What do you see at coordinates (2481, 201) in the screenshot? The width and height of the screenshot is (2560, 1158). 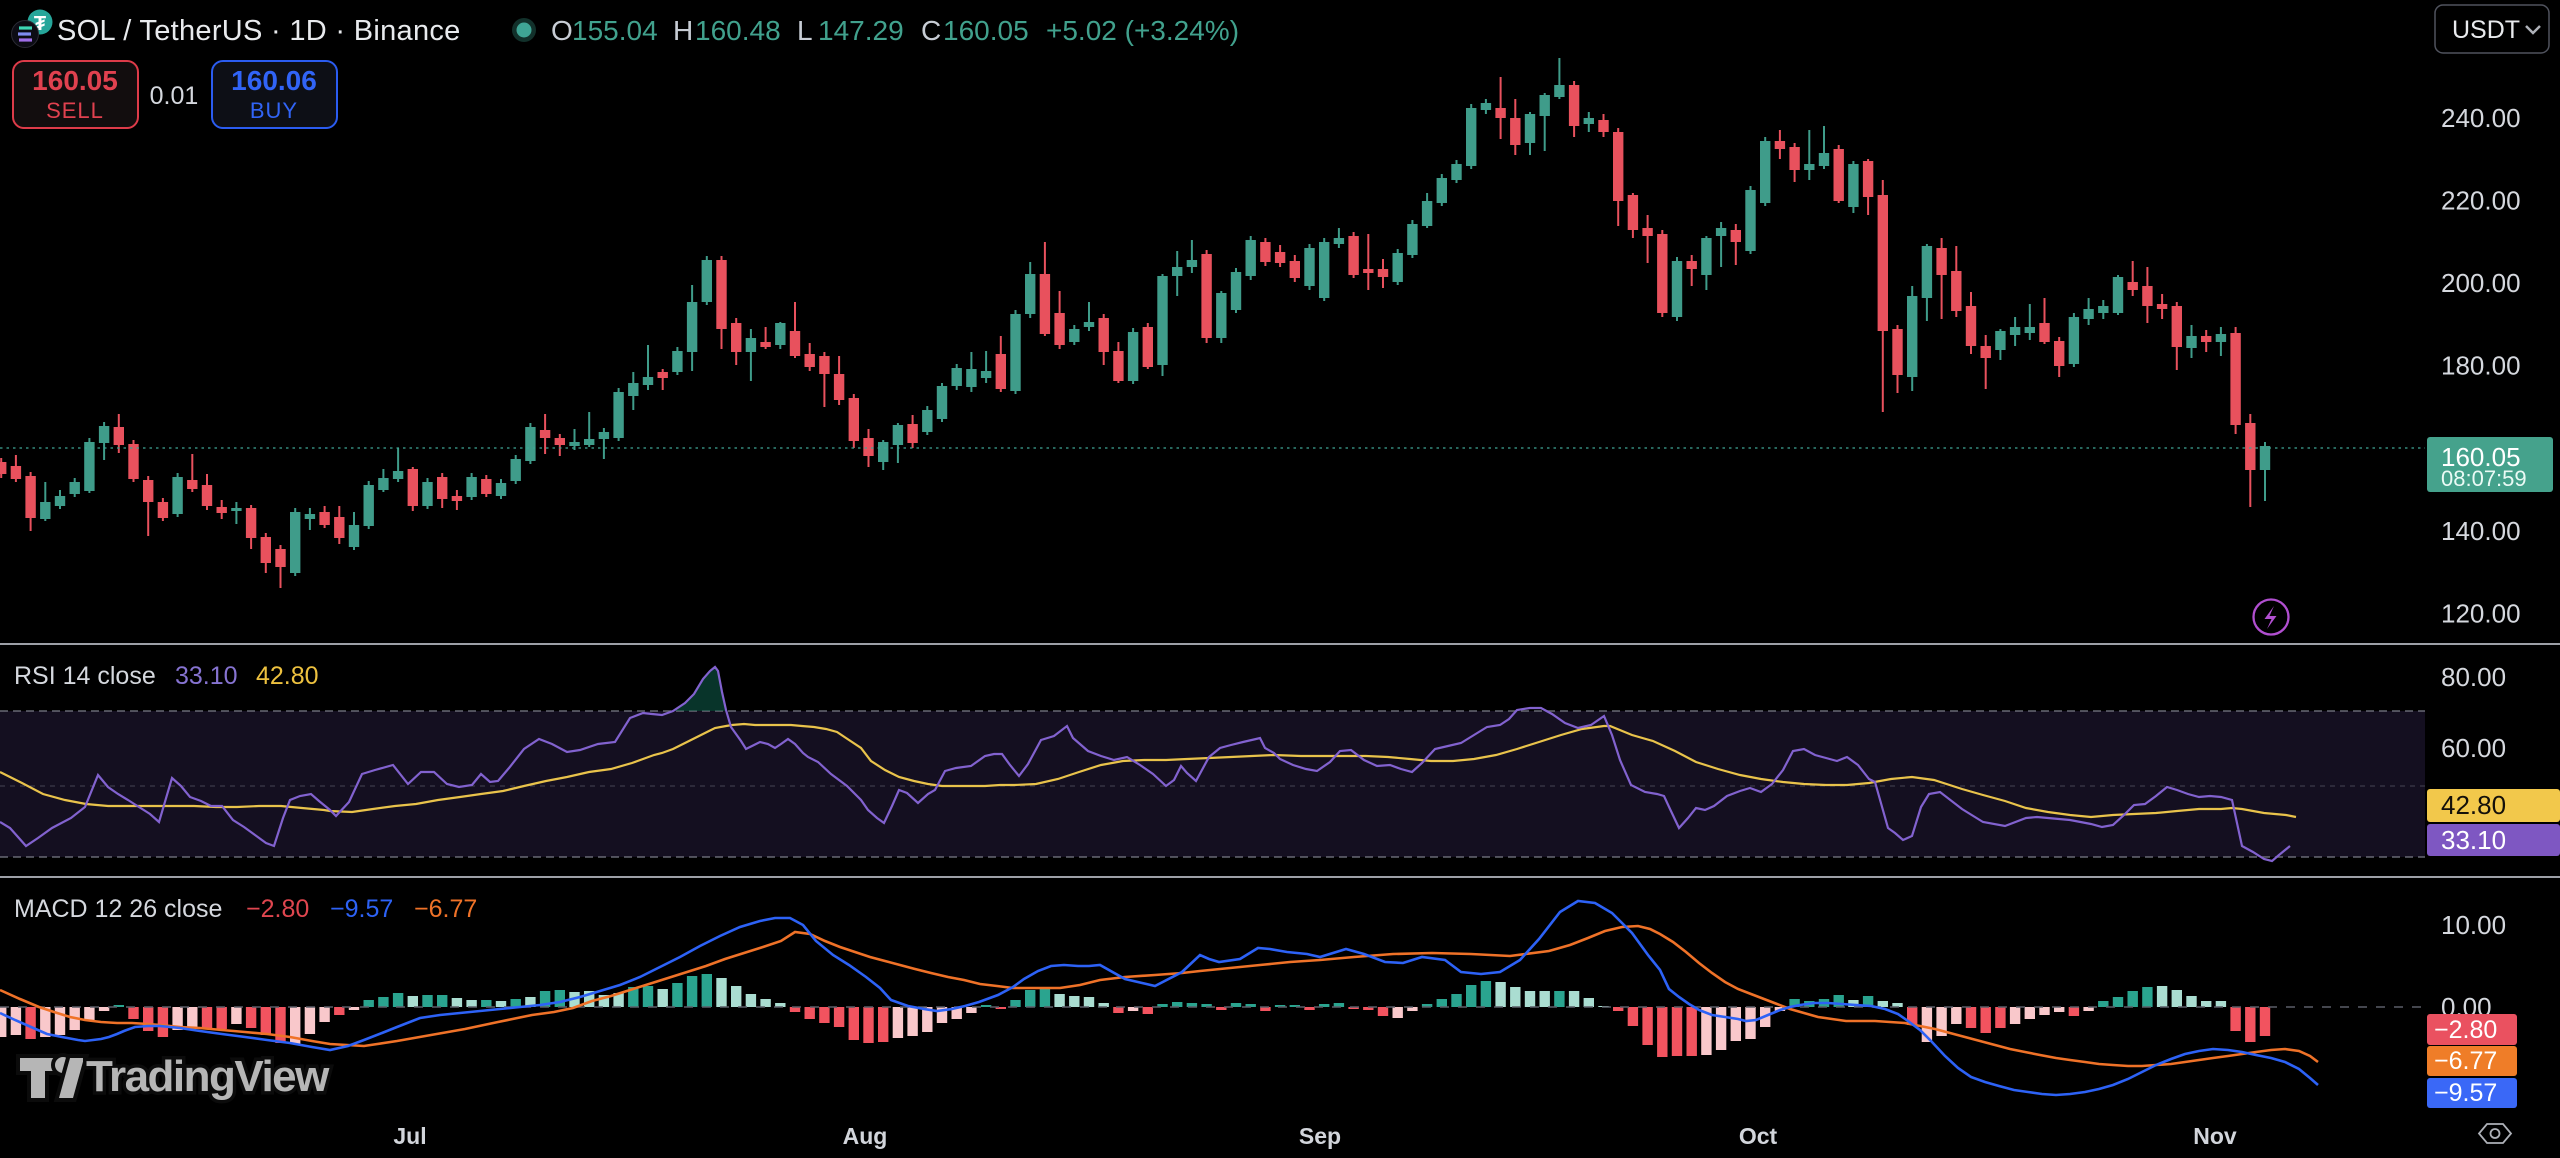 I see `svg-text: 220.00` at bounding box center [2481, 201].